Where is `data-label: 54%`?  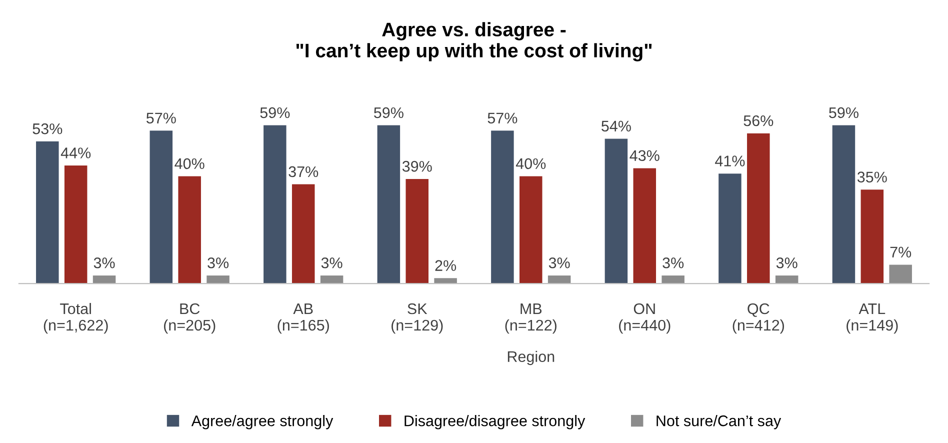 data-label: 54% is located at coordinates (616, 126).